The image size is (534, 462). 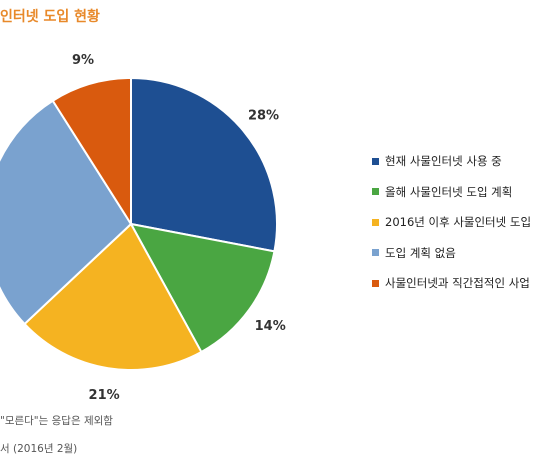 I want to click on legend-swatch-no-plan, so click(x=375, y=253).